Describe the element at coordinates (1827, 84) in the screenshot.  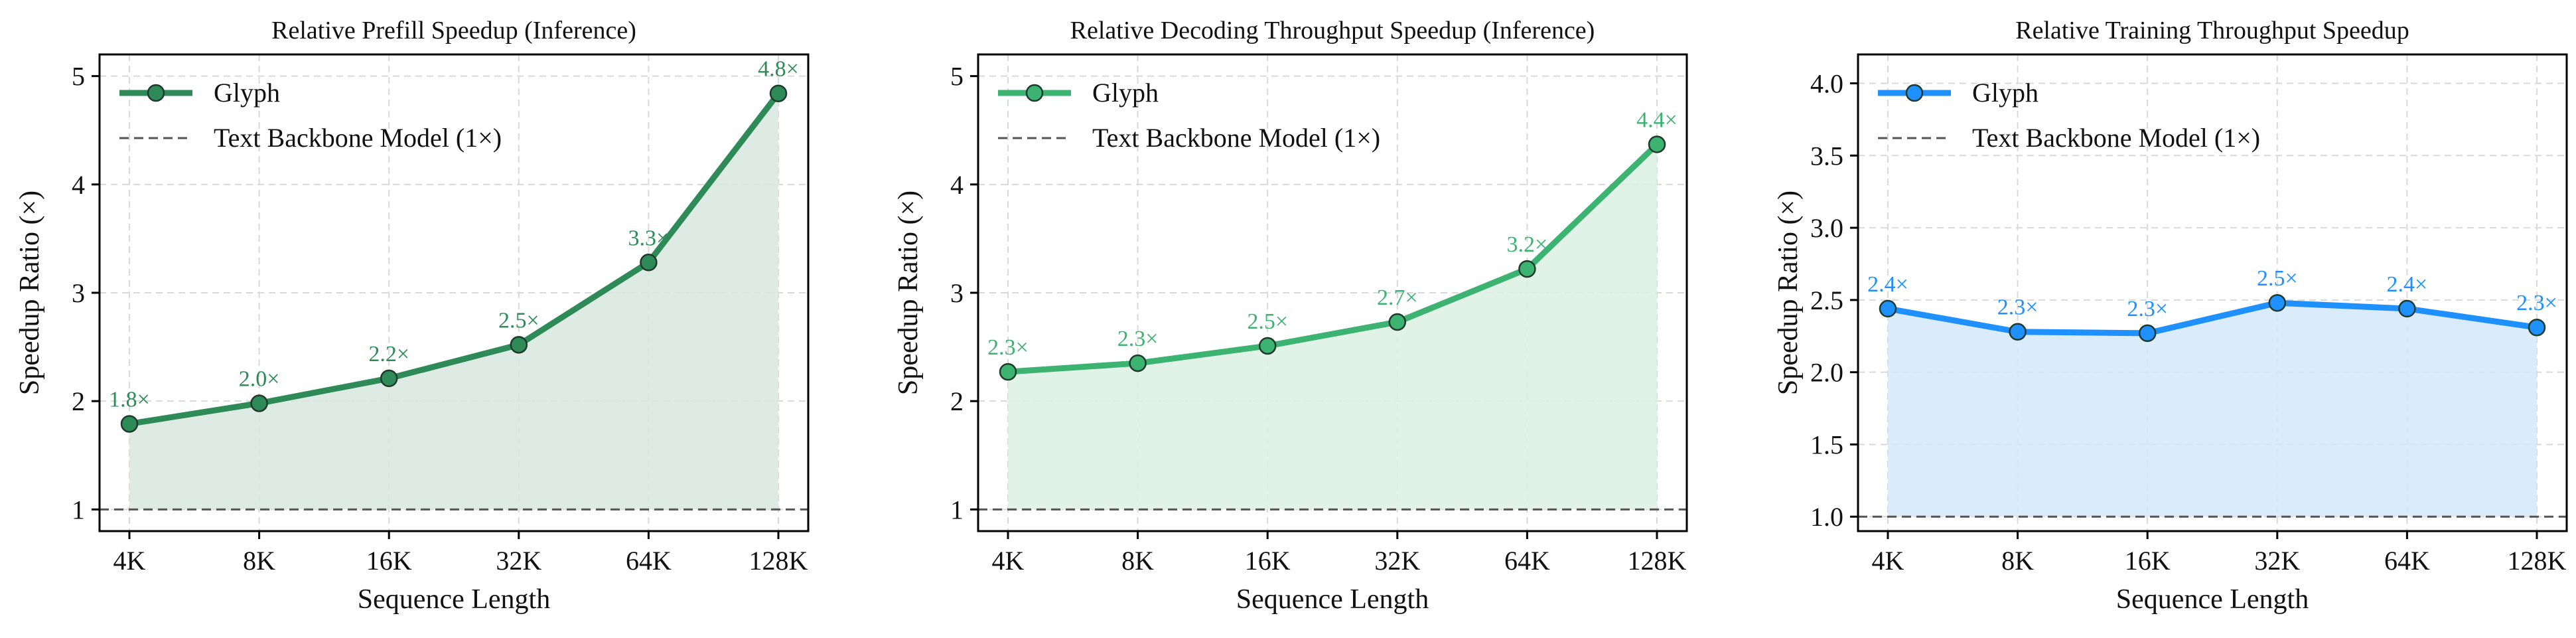
I see `y-tick-label: 4.0` at that location.